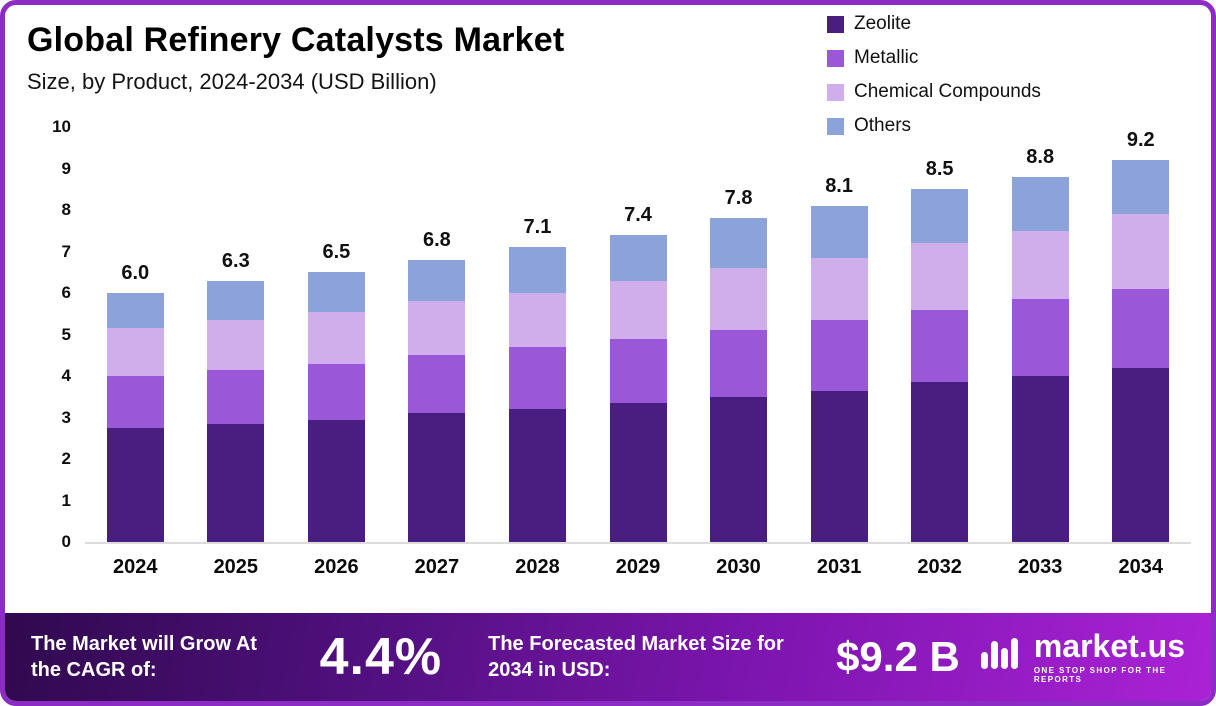 Image resolution: width=1216 pixels, height=706 pixels. Describe the element at coordinates (55, 334) in the screenshot. I see `y-axis: 0 1 2 3 4 5 6 7 8 9 10` at that location.